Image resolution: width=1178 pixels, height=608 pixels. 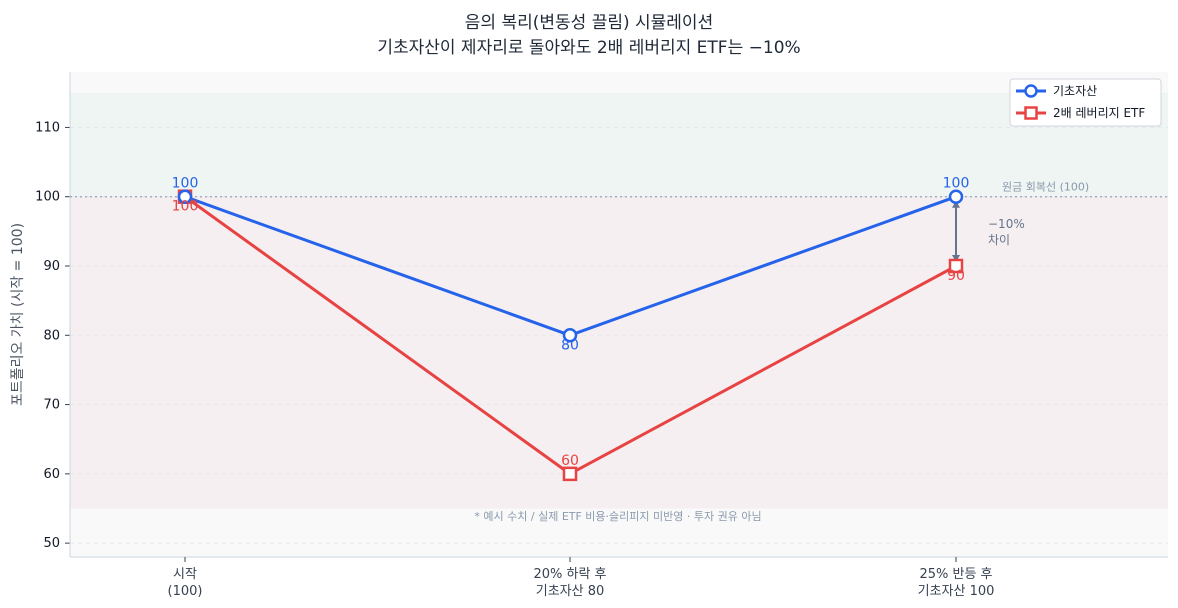 I want to click on x-tick-label: (100), so click(x=185, y=591).